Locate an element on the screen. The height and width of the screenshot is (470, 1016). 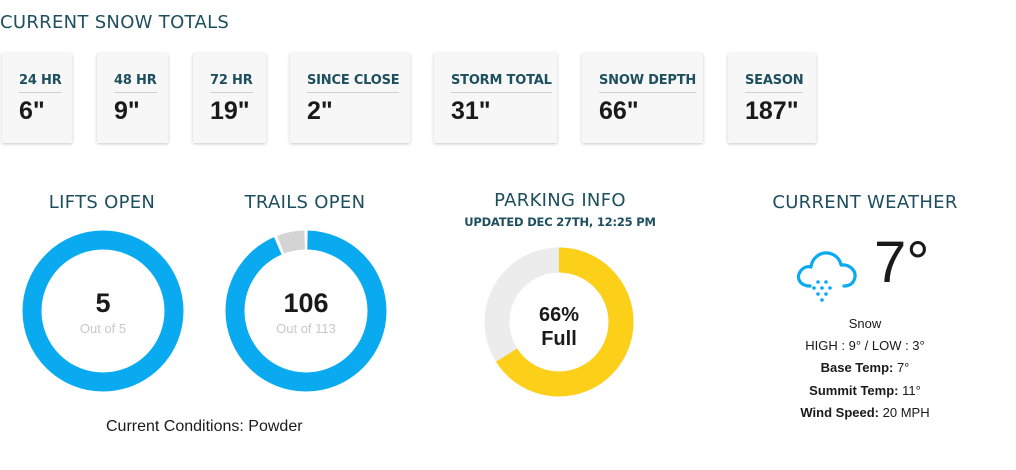
snow-card-value: 66" is located at coordinates (619, 111).